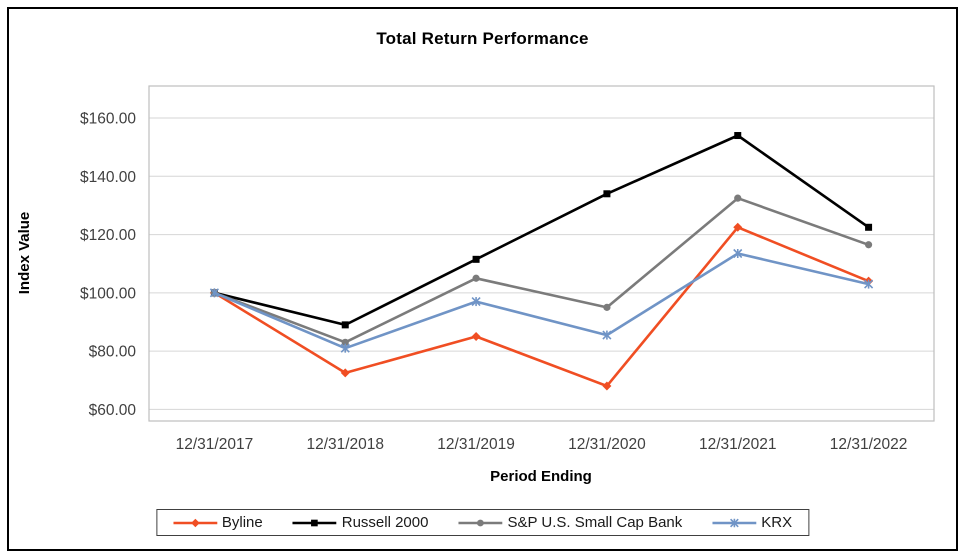 The image size is (967, 560). I want to click on y-tick-label: $140.00, so click(108, 177).